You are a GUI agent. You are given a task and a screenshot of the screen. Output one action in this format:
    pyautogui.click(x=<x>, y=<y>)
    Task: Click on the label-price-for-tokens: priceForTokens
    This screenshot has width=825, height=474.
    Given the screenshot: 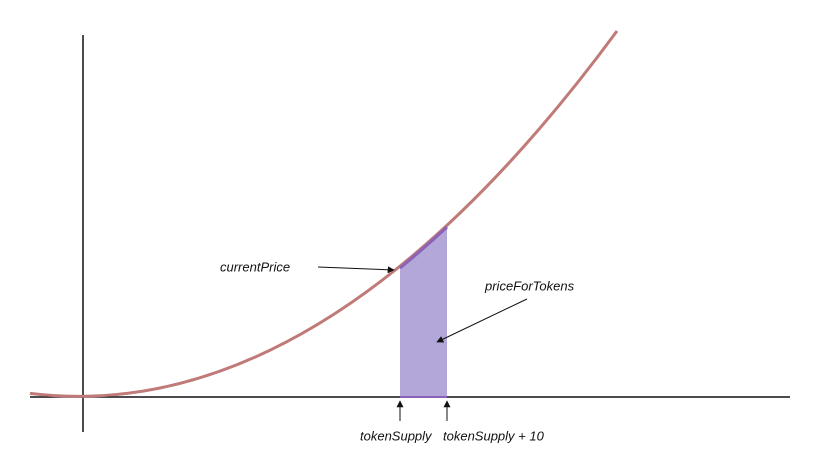 What is the action you would take?
    pyautogui.click(x=529, y=285)
    